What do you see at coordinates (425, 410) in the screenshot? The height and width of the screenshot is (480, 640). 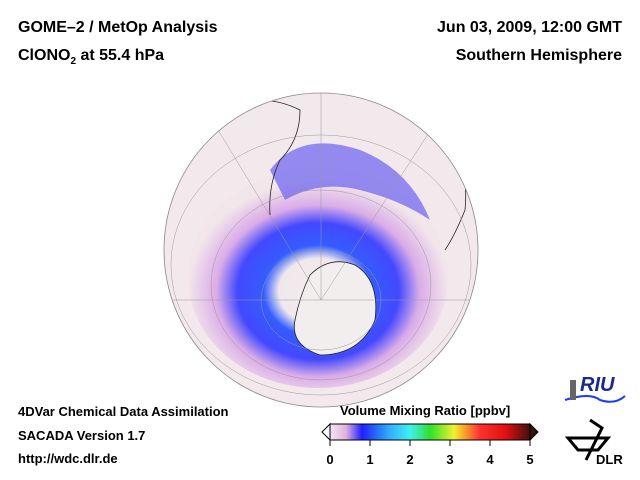 I see `colorbar-label: Volume Mixing Ratio [ppbv]` at bounding box center [425, 410].